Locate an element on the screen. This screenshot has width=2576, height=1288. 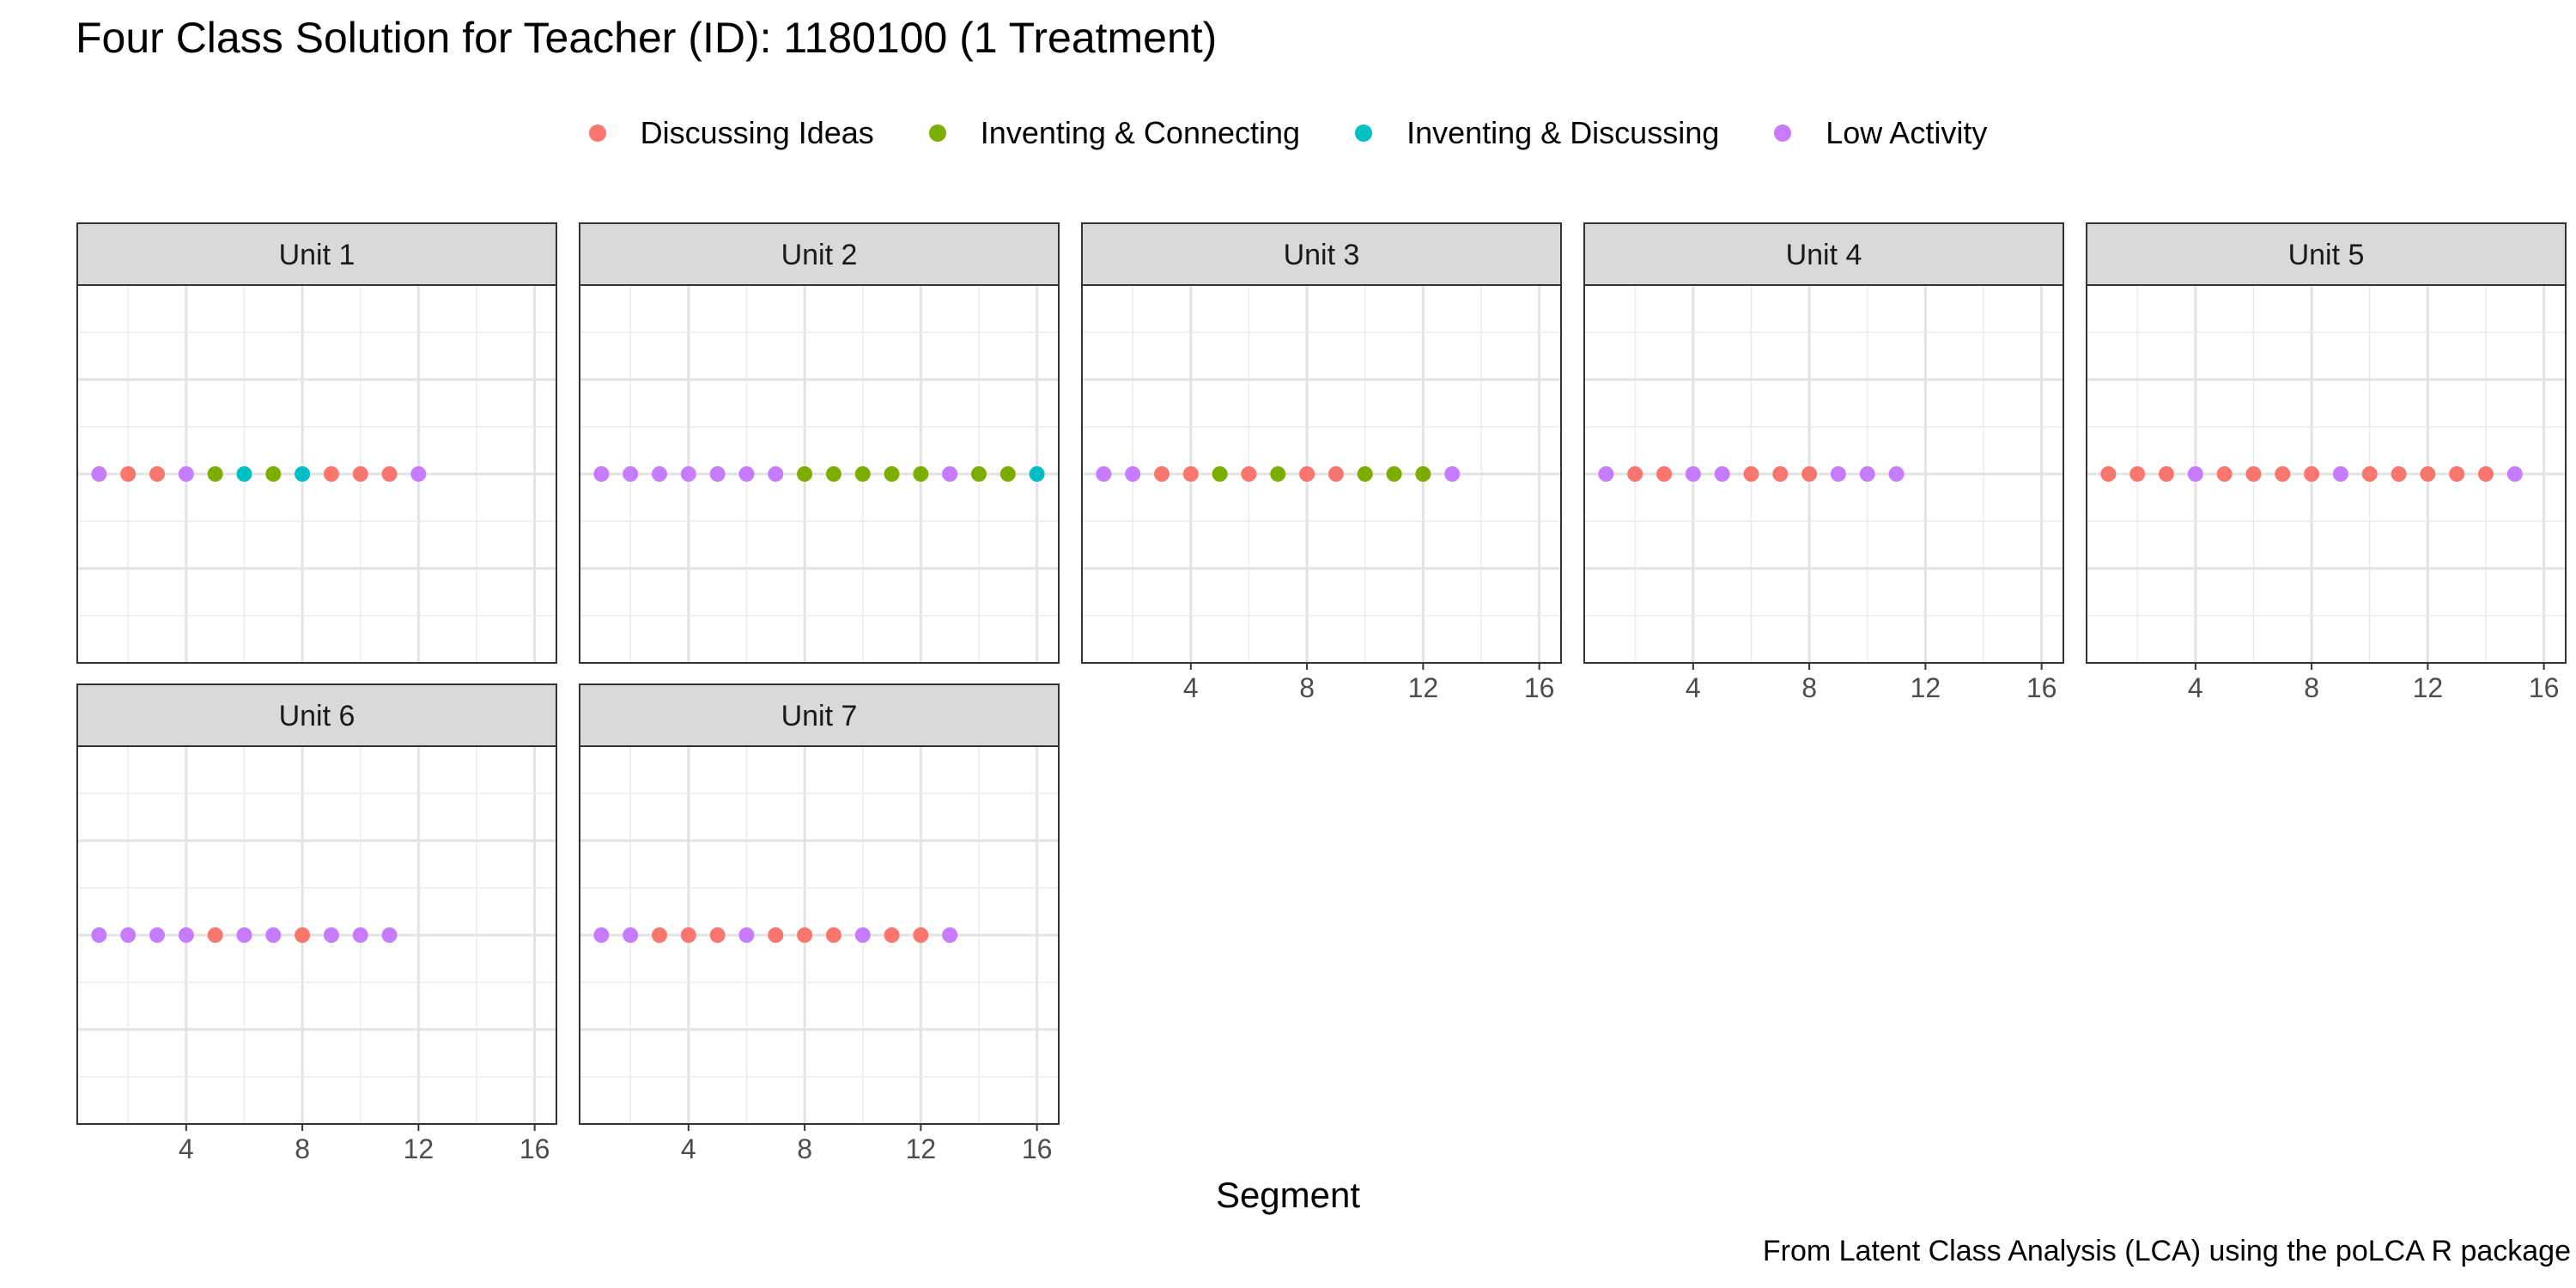
x-axis-label: Segment is located at coordinates (1288, 1195).